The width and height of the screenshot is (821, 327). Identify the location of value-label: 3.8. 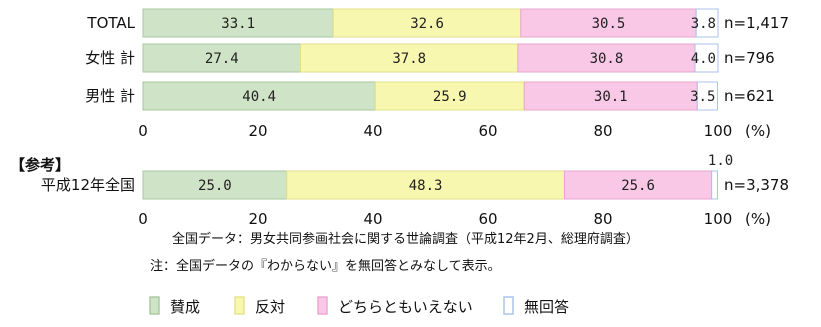
(703, 24).